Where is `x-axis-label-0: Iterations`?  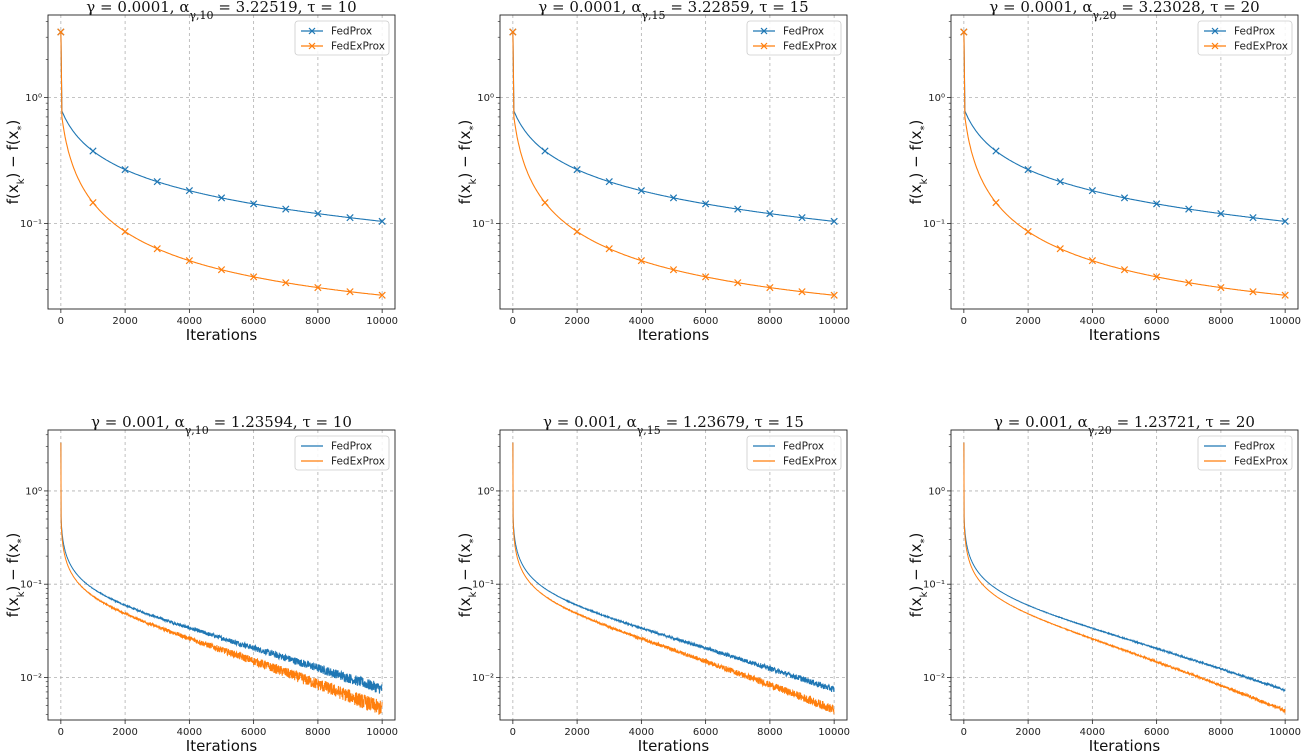 x-axis-label-0: Iterations is located at coordinates (222, 335).